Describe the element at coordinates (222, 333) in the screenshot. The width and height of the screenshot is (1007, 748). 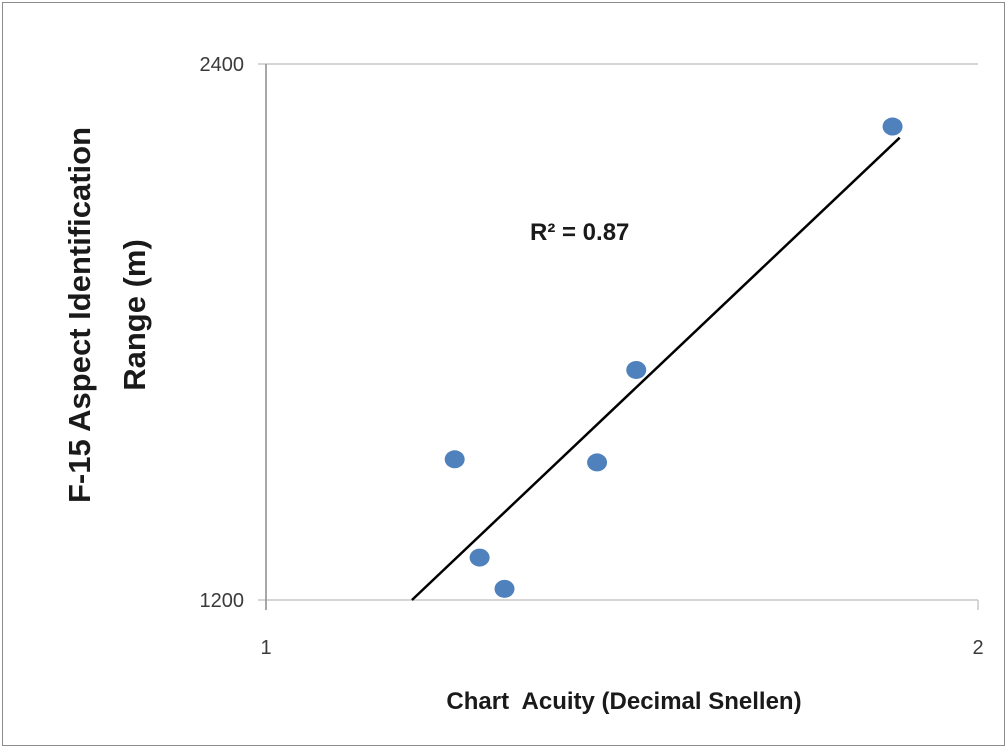
I see `y-tick-labels: 1200 2400` at that location.